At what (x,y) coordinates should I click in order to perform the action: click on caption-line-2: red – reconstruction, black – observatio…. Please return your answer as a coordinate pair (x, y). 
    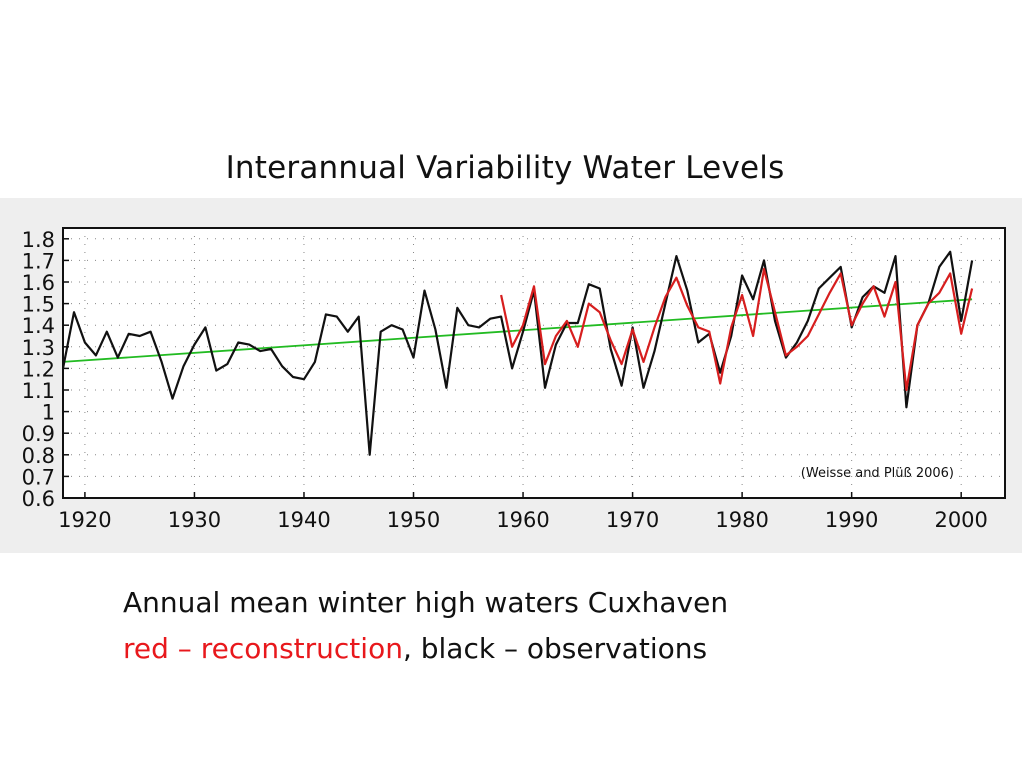
    Looking at the image, I should click on (415, 648).